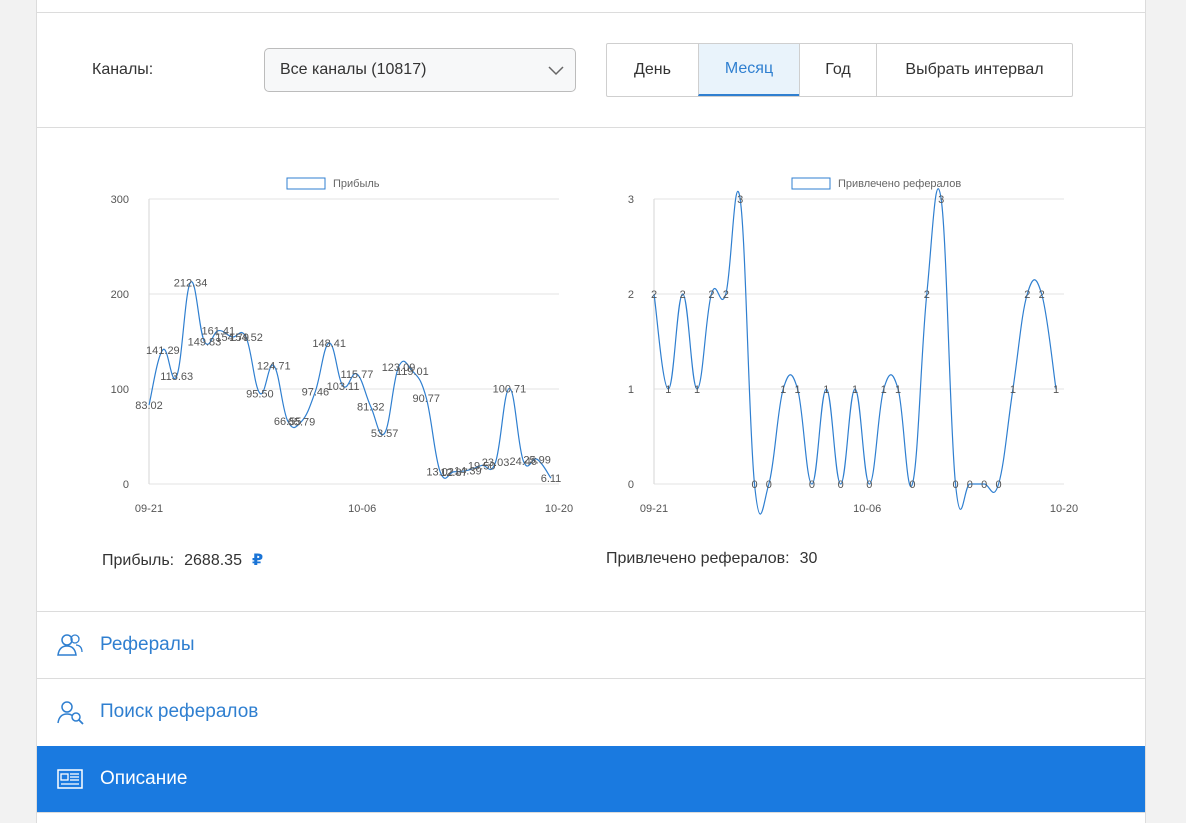  Describe the element at coordinates (440, 473) in the screenshot. I see `data-label: 13.02` at that location.